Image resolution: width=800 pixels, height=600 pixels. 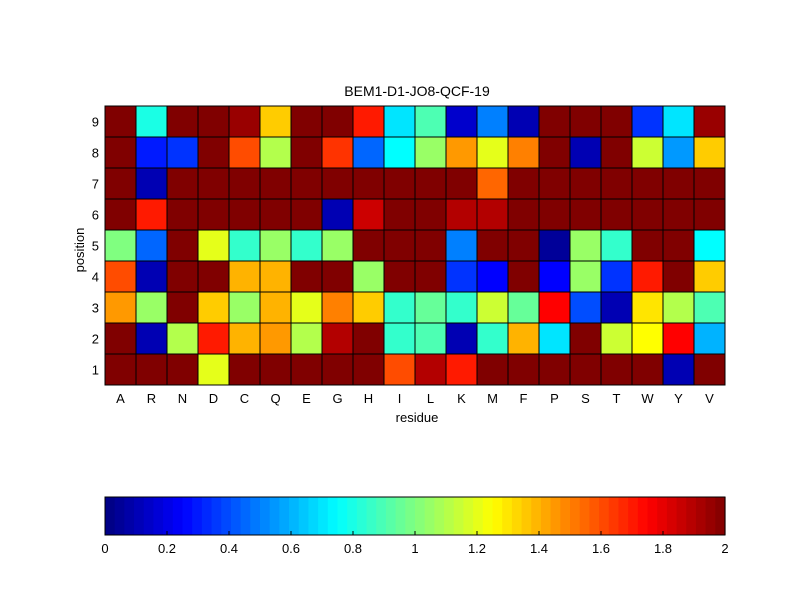 What do you see at coordinates (151, 398) in the screenshot?
I see `x-tick-R: R` at bounding box center [151, 398].